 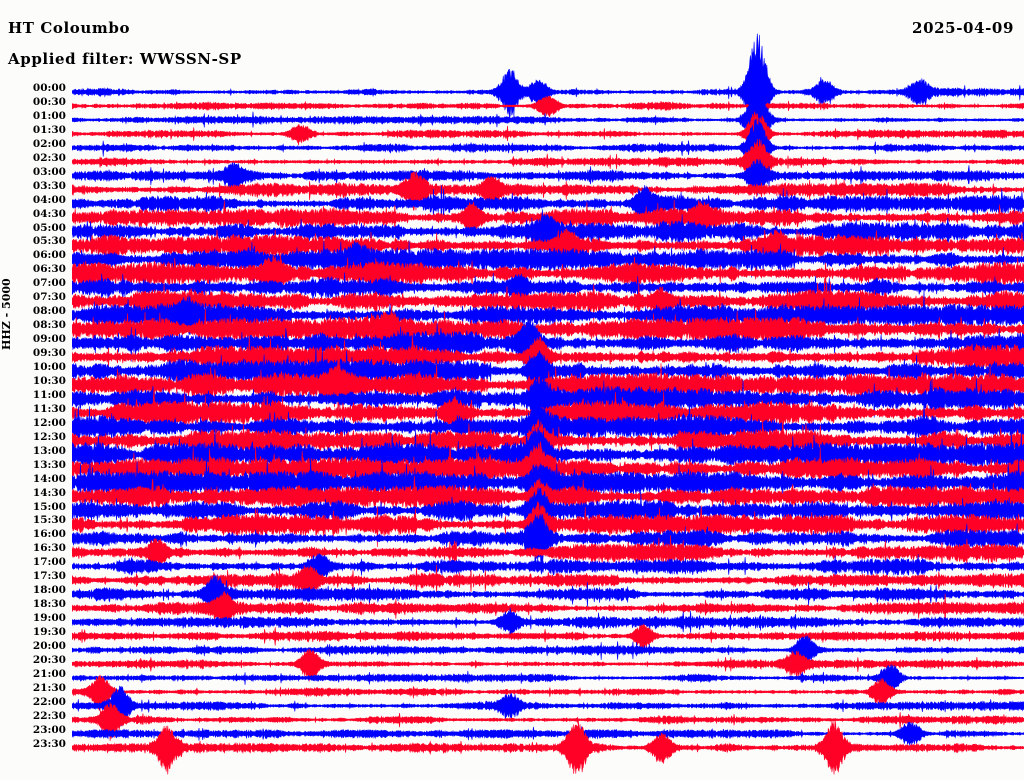 I want to click on time-tick-label: 01:00, so click(x=49, y=115).